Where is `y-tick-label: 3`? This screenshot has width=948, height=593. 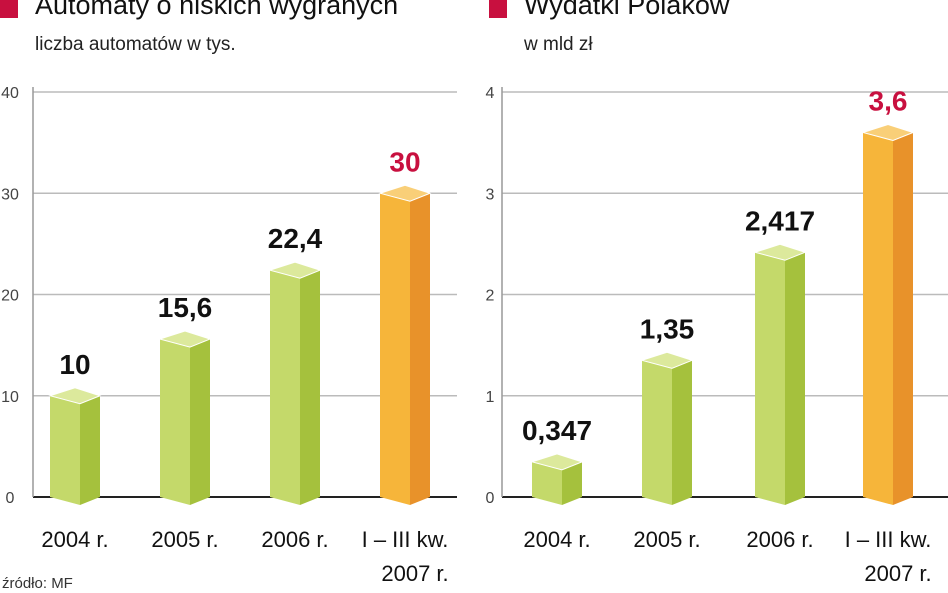
y-tick-label: 3 is located at coordinates (490, 194).